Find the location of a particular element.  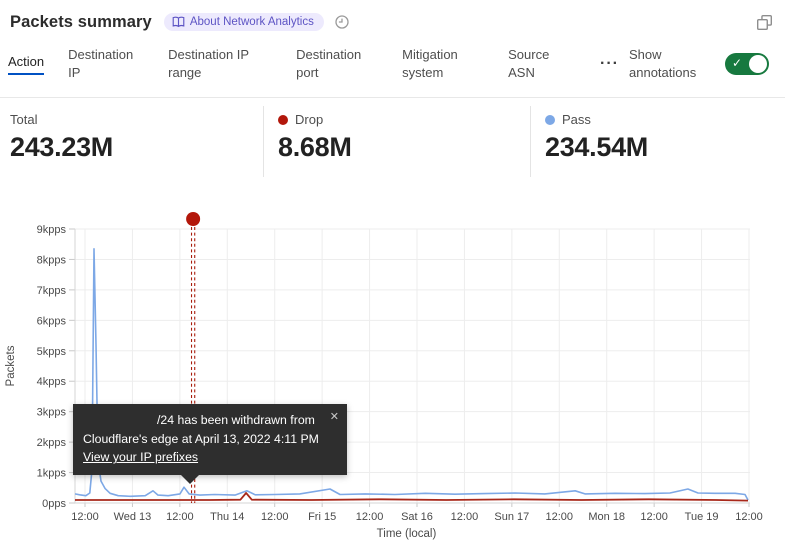

svg-text: 5kpps is located at coordinates (52, 352).